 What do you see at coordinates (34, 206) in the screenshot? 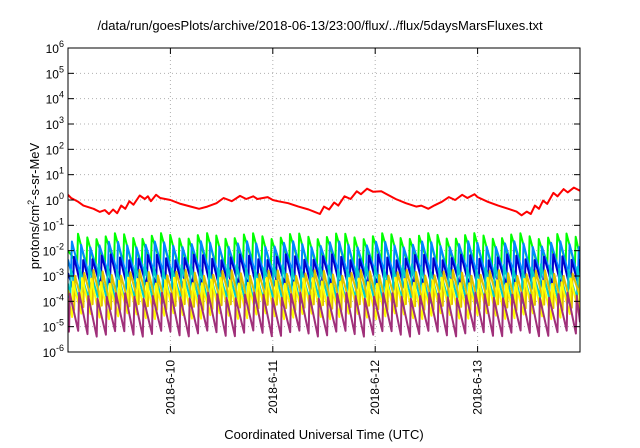
I see `y-axis-label: protons/cm2-s-sr-MeV` at bounding box center [34, 206].